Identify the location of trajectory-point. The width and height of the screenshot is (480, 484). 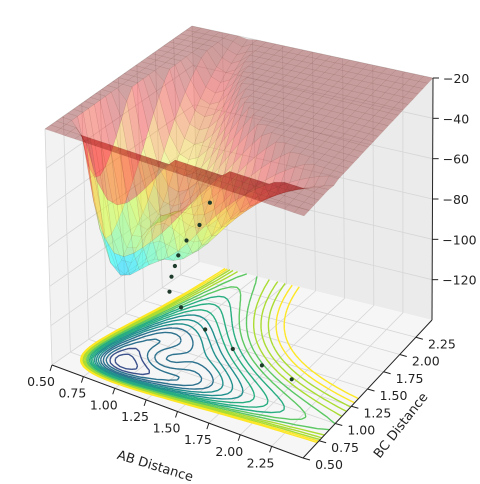
(232, 349).